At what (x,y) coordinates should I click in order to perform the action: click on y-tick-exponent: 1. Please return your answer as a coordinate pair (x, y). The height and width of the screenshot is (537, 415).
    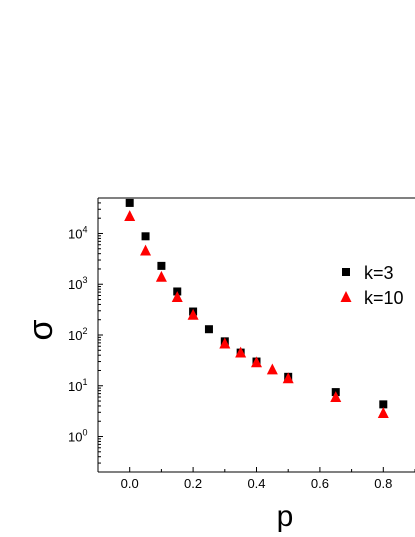
    Looking at the image, I should click on (84, 382).